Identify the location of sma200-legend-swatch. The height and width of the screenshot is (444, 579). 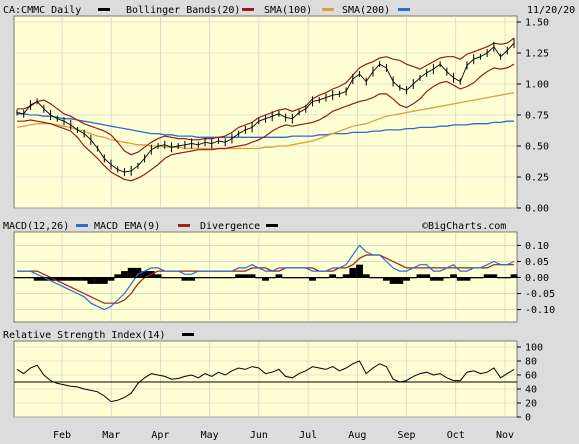
(404, 9).